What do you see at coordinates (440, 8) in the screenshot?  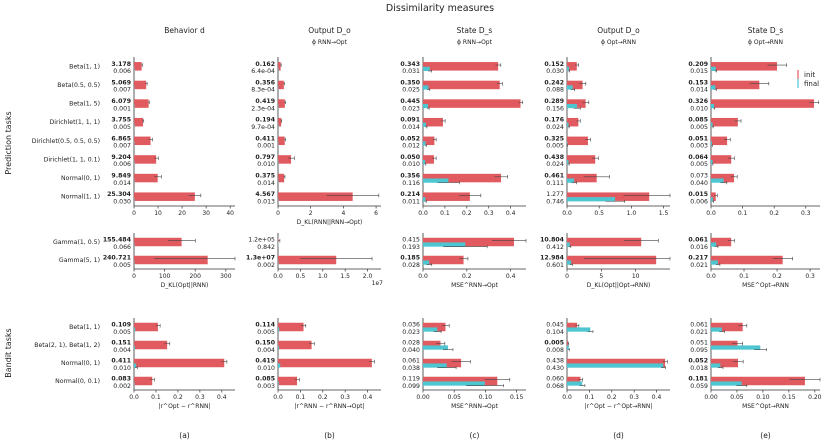 I see `figure-suptitle: Dissimilarity measures` at bounding box center [440, 8].